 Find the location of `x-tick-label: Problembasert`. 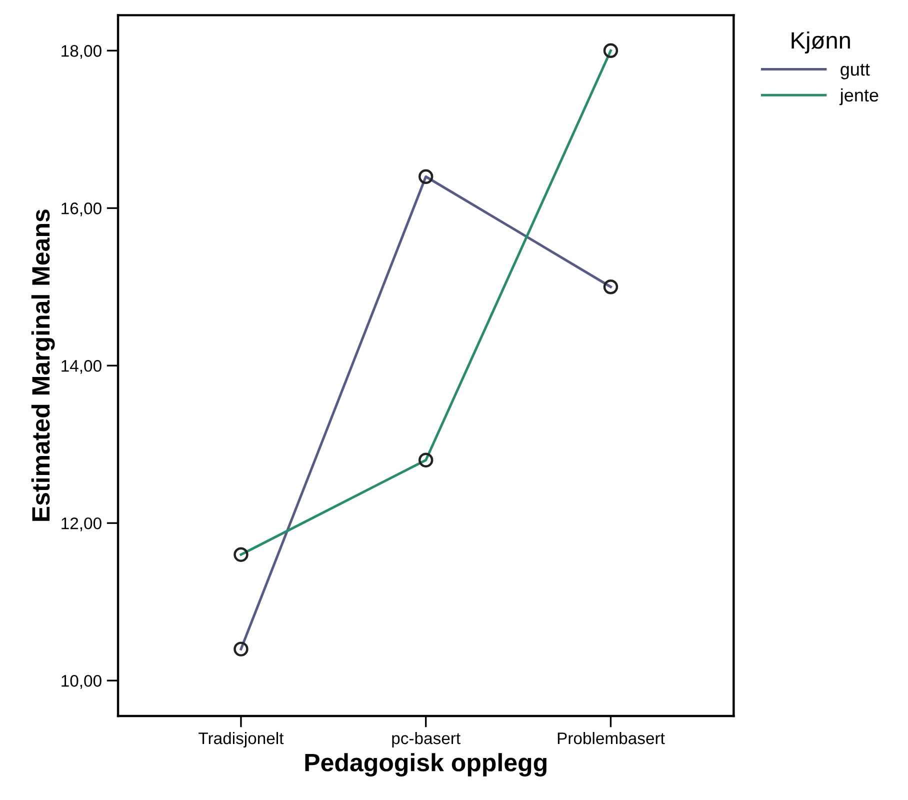

x-tick-label: Problembasert is located at coordinates (611, 738).